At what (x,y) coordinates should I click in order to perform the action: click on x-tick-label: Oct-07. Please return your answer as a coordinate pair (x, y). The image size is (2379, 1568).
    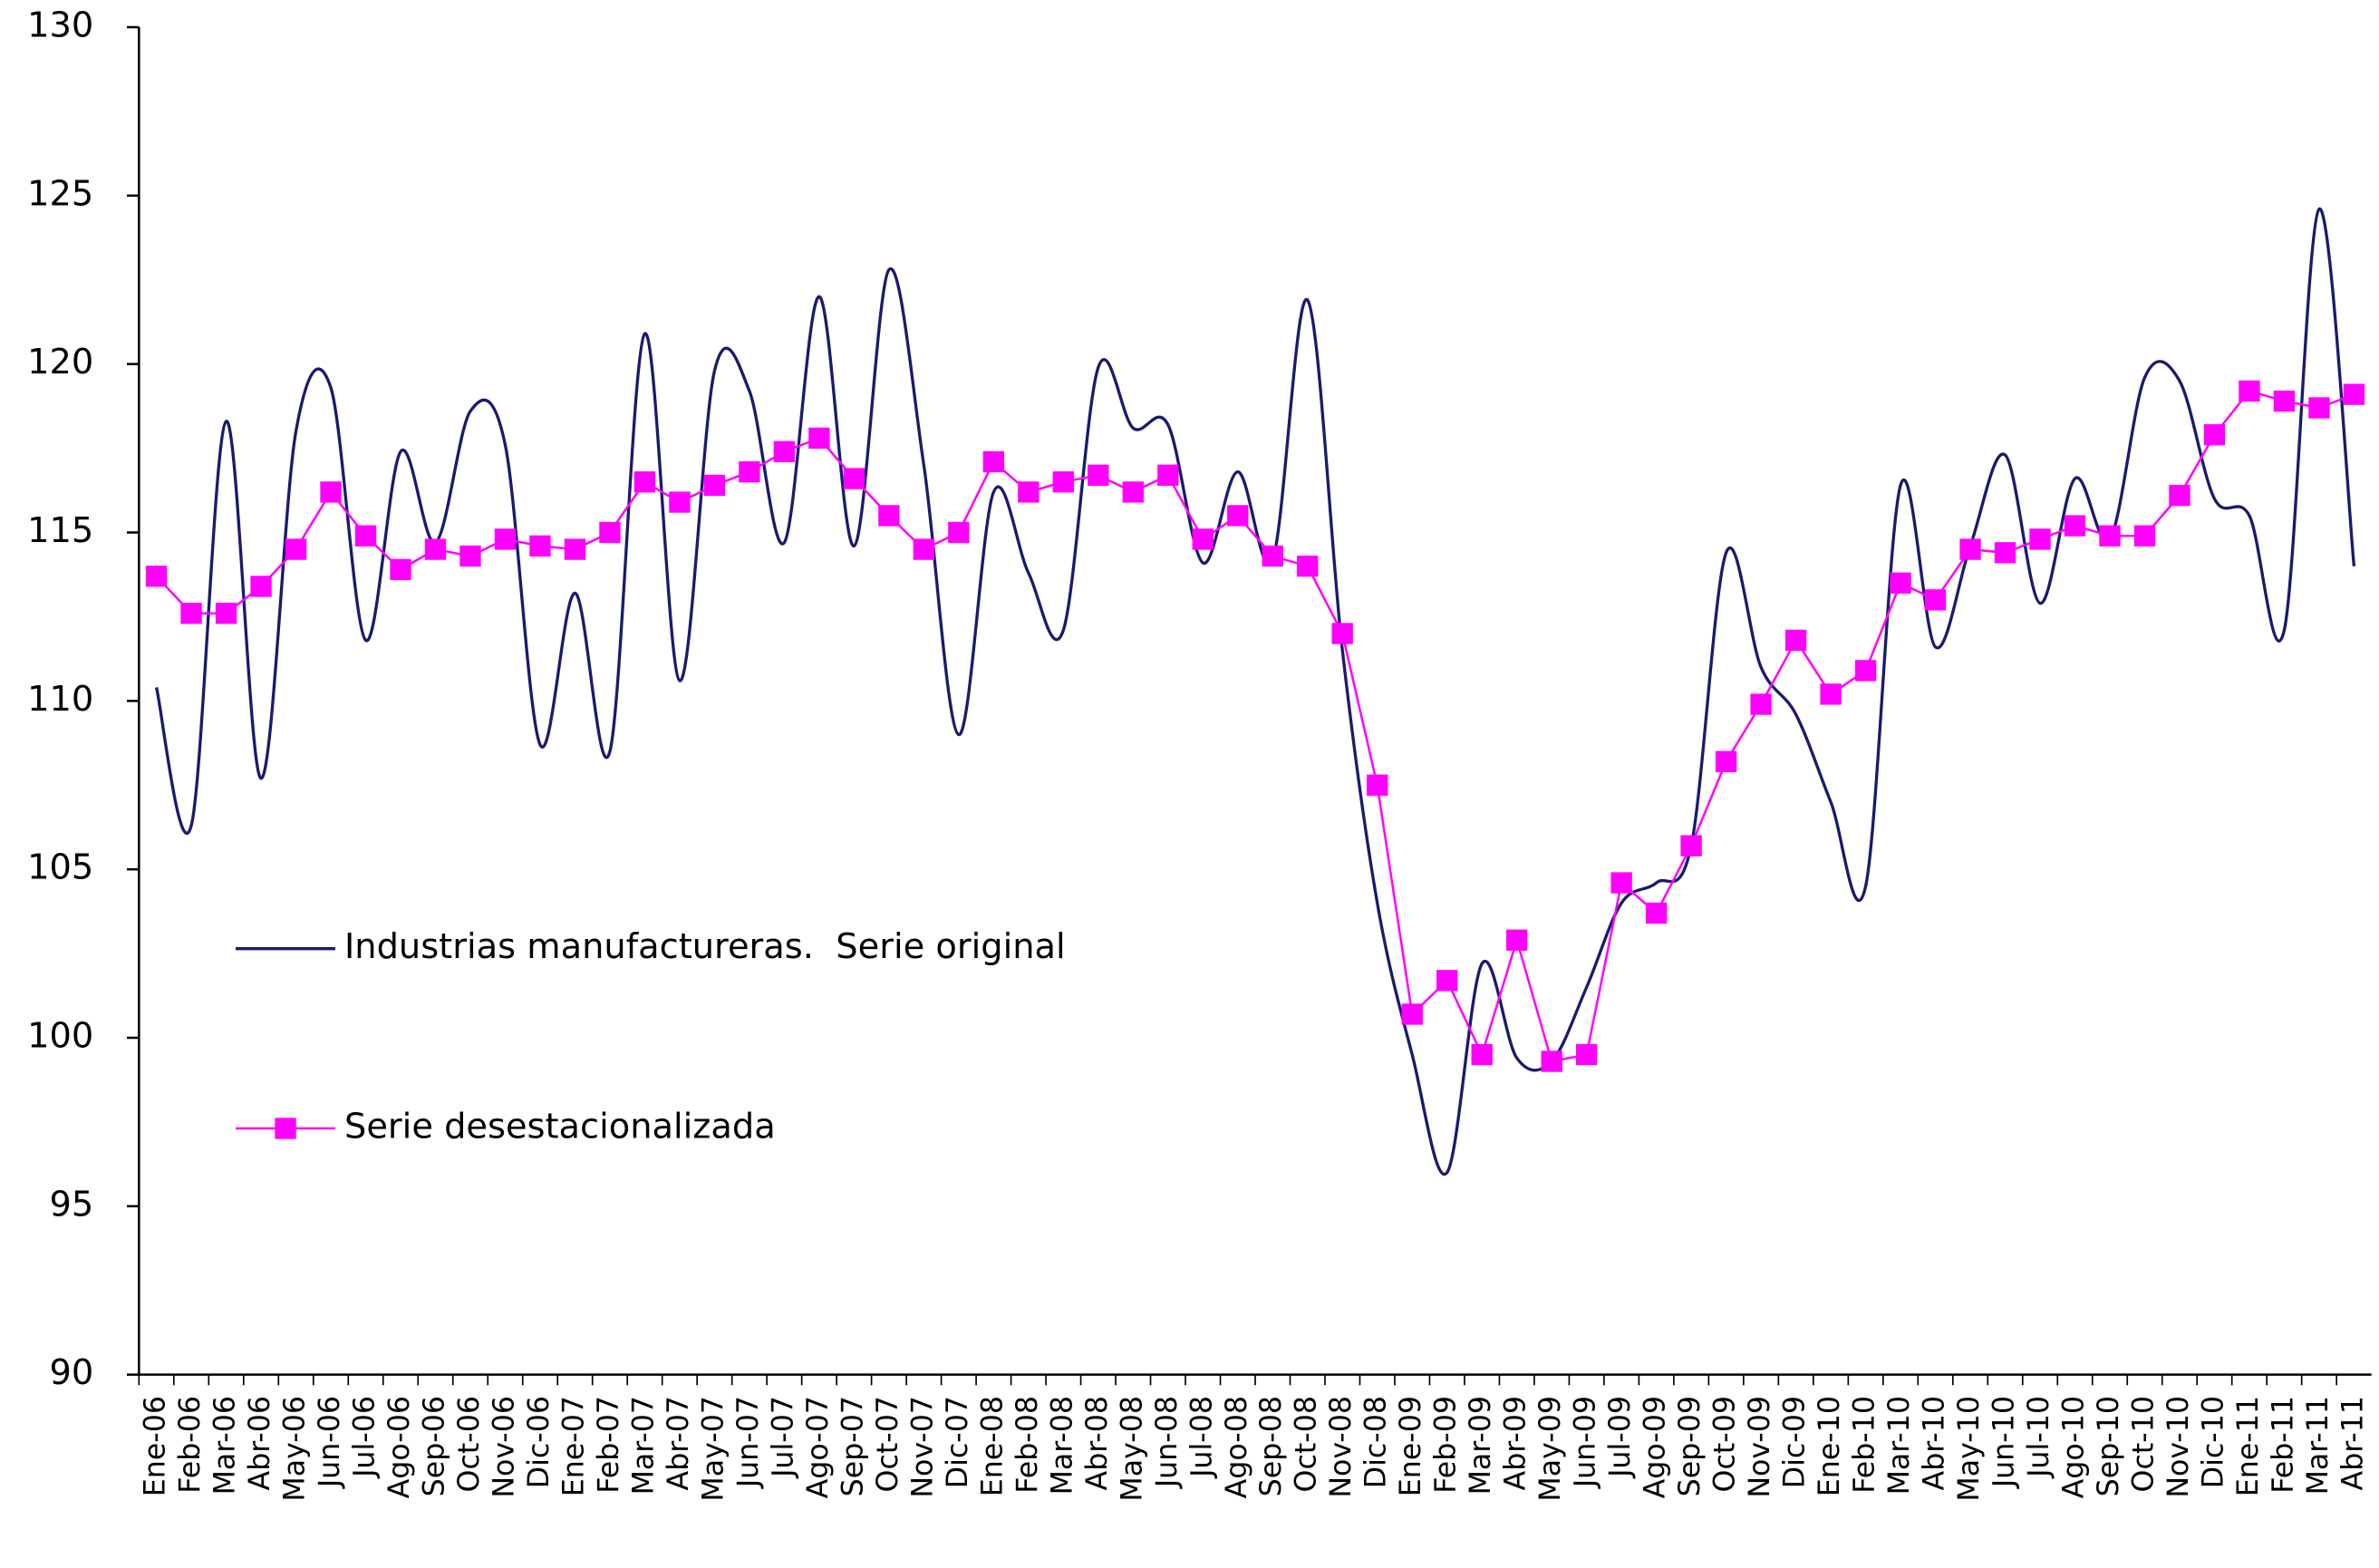
    Looking at the image, I should click on (888, 1444).